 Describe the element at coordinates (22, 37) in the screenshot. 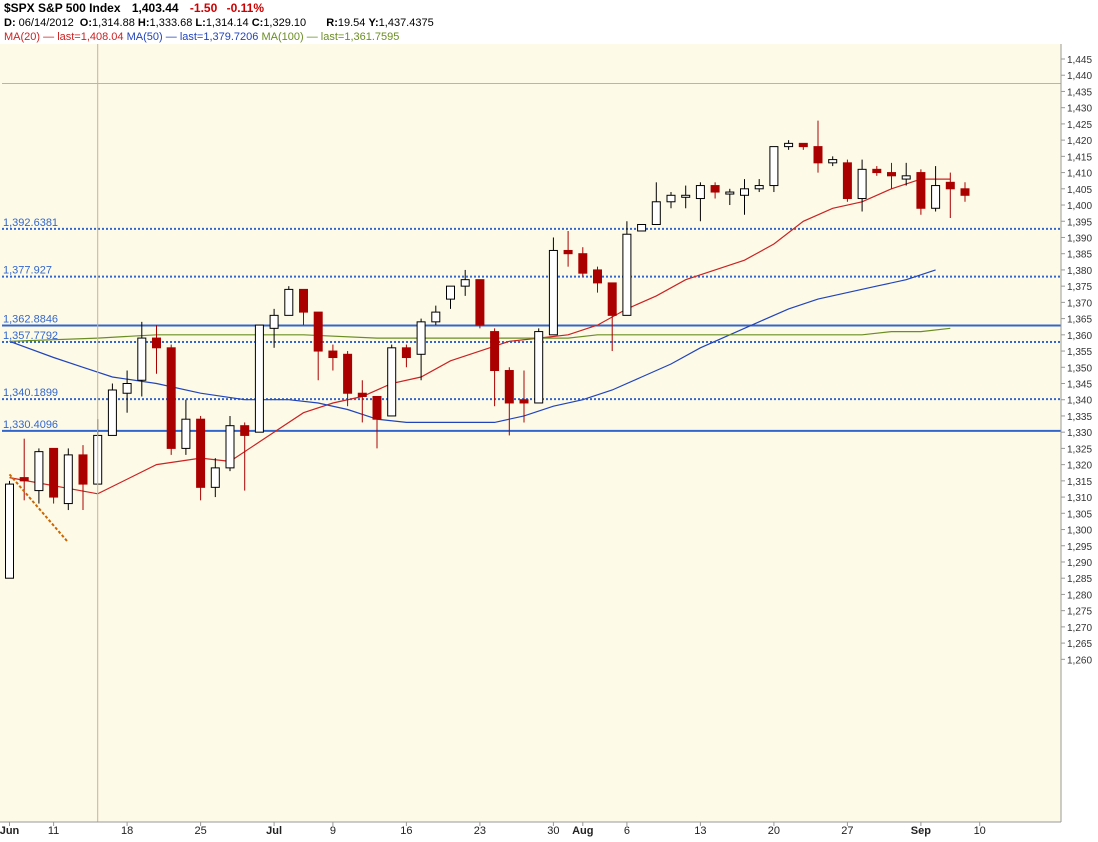

I see `ma20-label: MA(20)` at that location.